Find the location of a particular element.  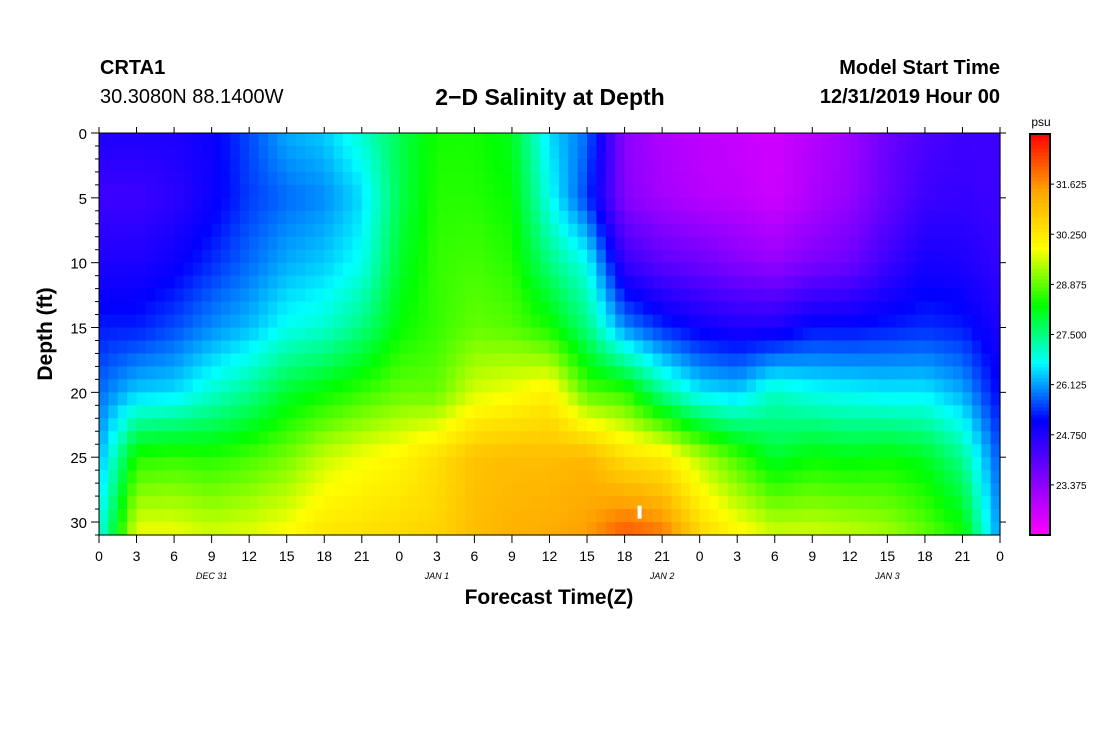

colorbar-tick-label: 26.125 is located at coordinates (1071, 386).